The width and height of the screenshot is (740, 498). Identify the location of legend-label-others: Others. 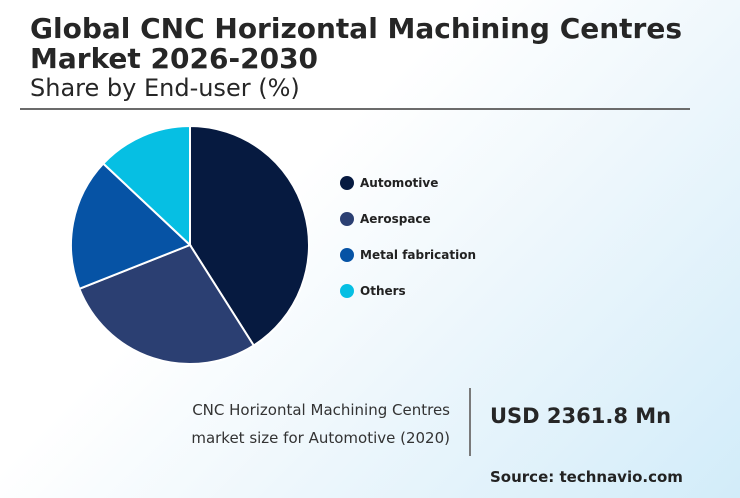
(383, 291).